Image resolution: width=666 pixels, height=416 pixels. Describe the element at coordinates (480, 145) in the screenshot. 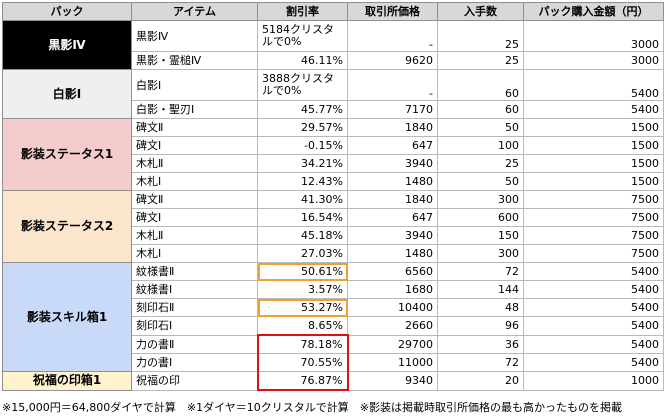

I see `qty-cell: 100` at that location.